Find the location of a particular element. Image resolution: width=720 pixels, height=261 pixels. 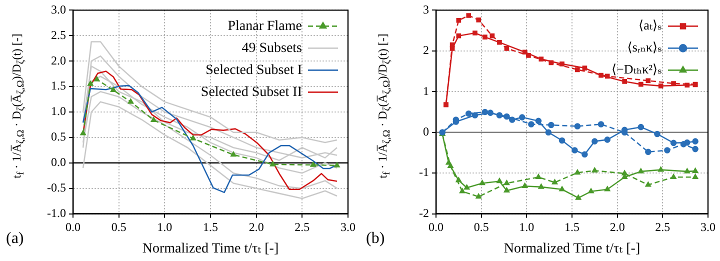

y-tick-label: 2 is located at coordinates (425, 50).